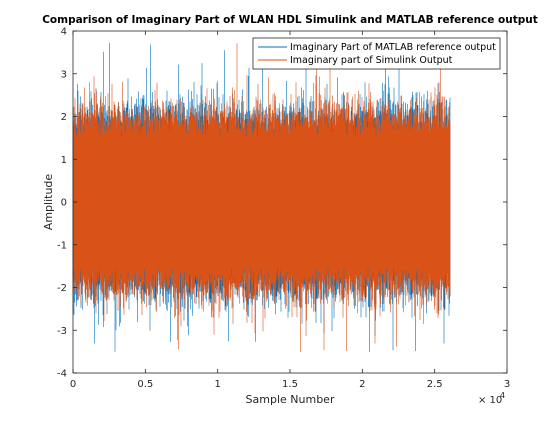 The width and height of the screenshot is (560, 424). I want to click on y-tick-label: 2, so click(64, 117).